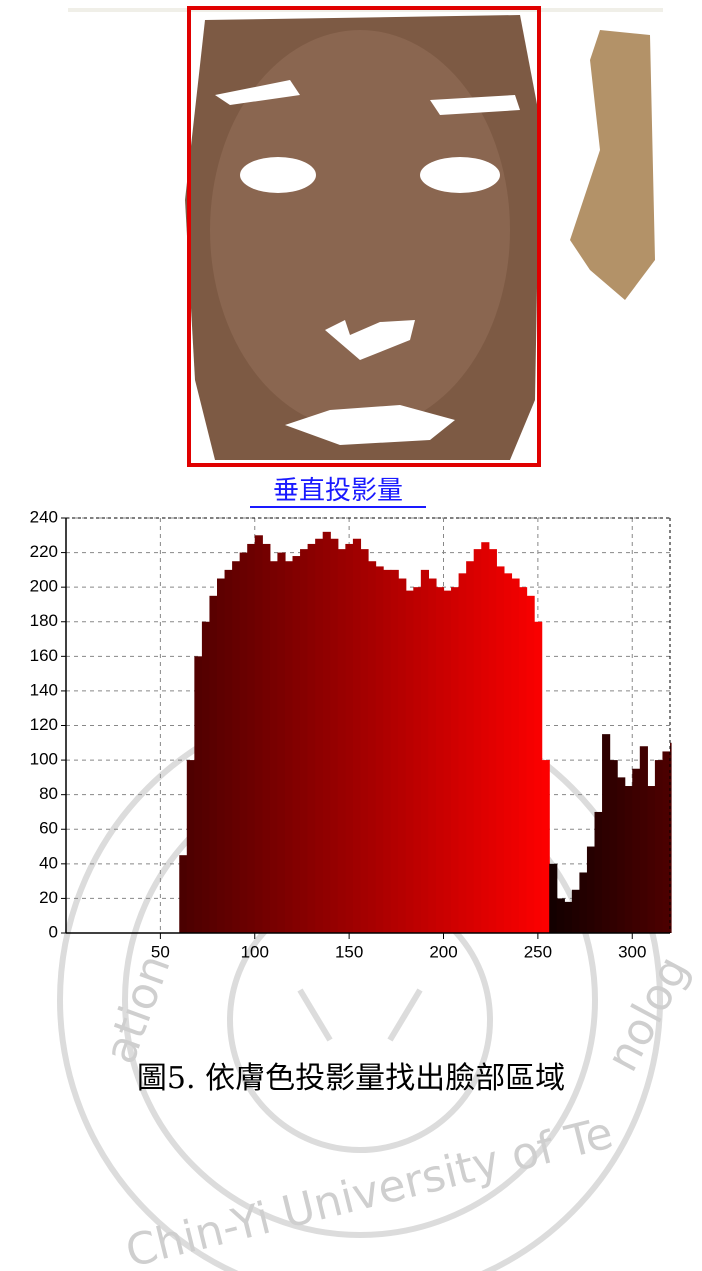  Describe the element at coordinates (48, 897) in the screenshot. I see `y-tick-label: 20` at that location.